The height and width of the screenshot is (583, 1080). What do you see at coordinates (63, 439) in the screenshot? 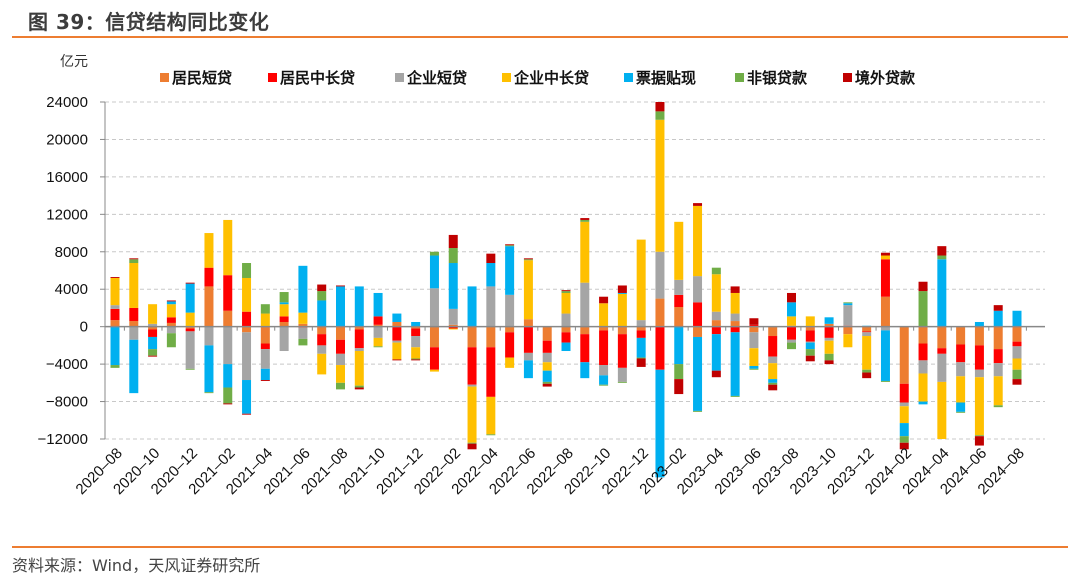
I see `y-tick-label: −12000` at bounding box center [63, 439].